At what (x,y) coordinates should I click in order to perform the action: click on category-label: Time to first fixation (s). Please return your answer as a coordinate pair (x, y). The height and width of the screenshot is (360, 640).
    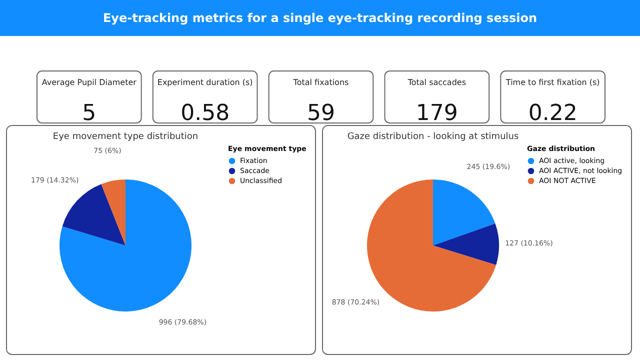
    Looking at the image, I should click on (552, 82).